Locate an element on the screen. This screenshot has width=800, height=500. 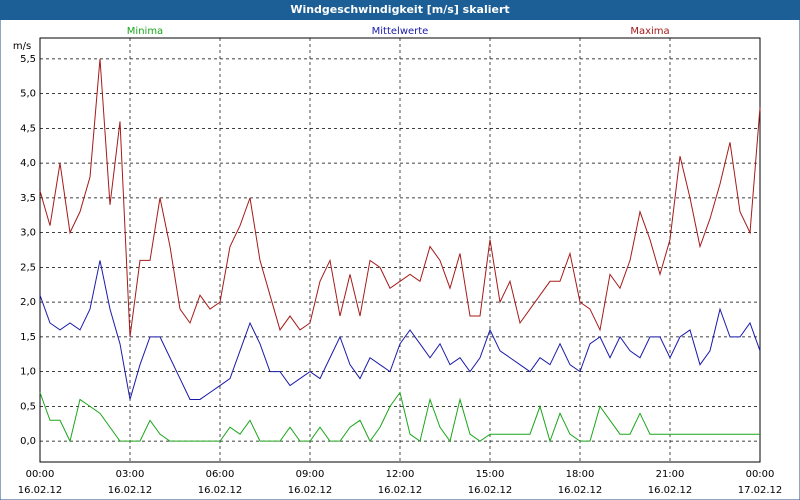
y-tick-label: 5,0 is located at coordinates (28, 94).